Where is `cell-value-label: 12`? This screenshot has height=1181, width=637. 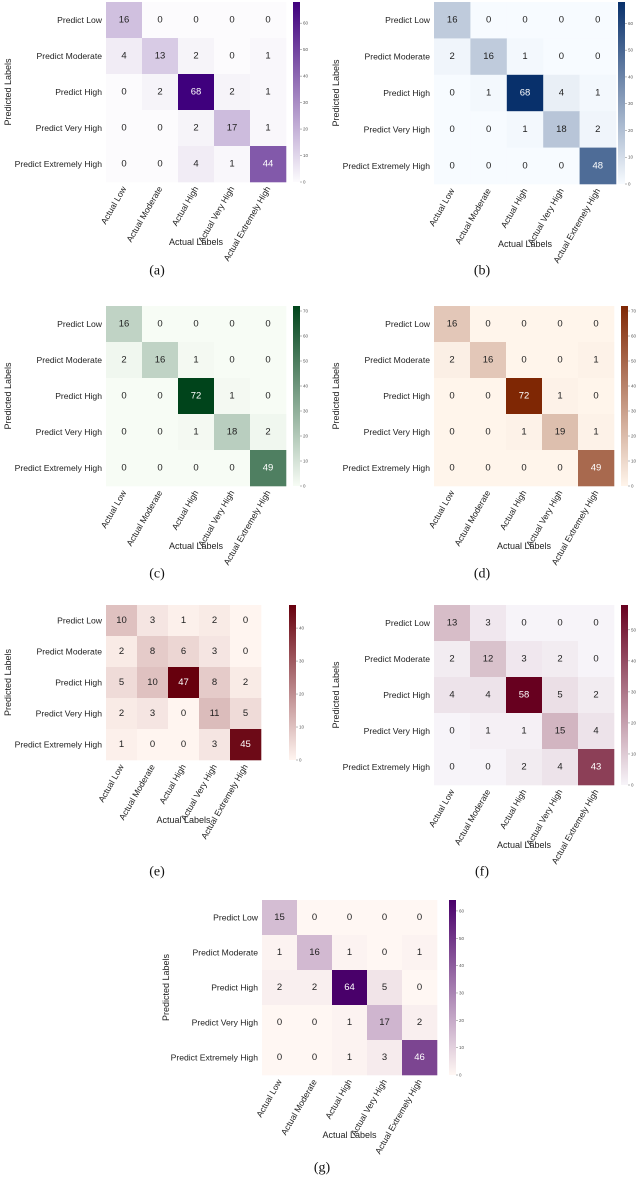 cell-value-label: 12 is located at coordinates (488, 659).